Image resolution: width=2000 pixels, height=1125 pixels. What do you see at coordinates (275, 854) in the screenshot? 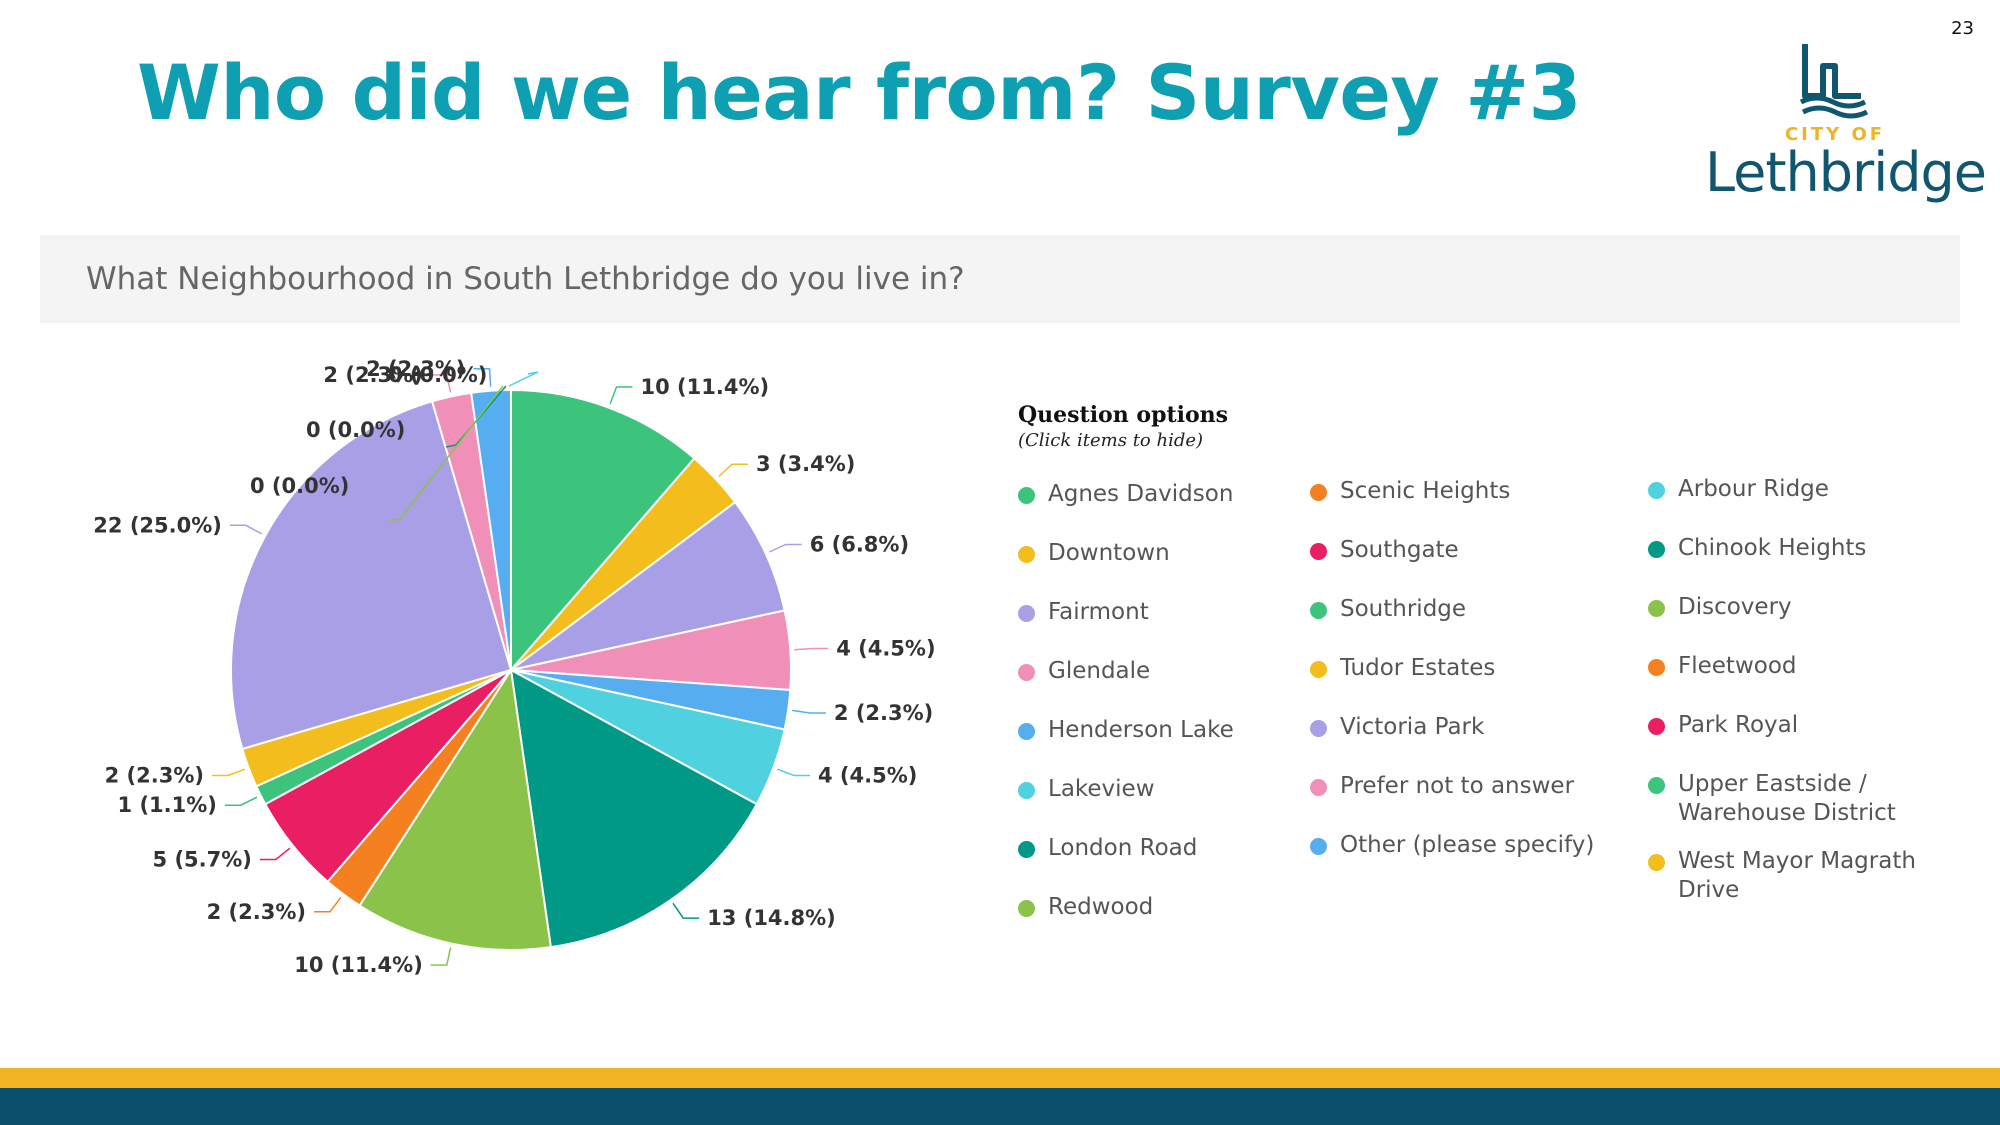
I see `leader-line-southgate` at bounding box center [275, 854].